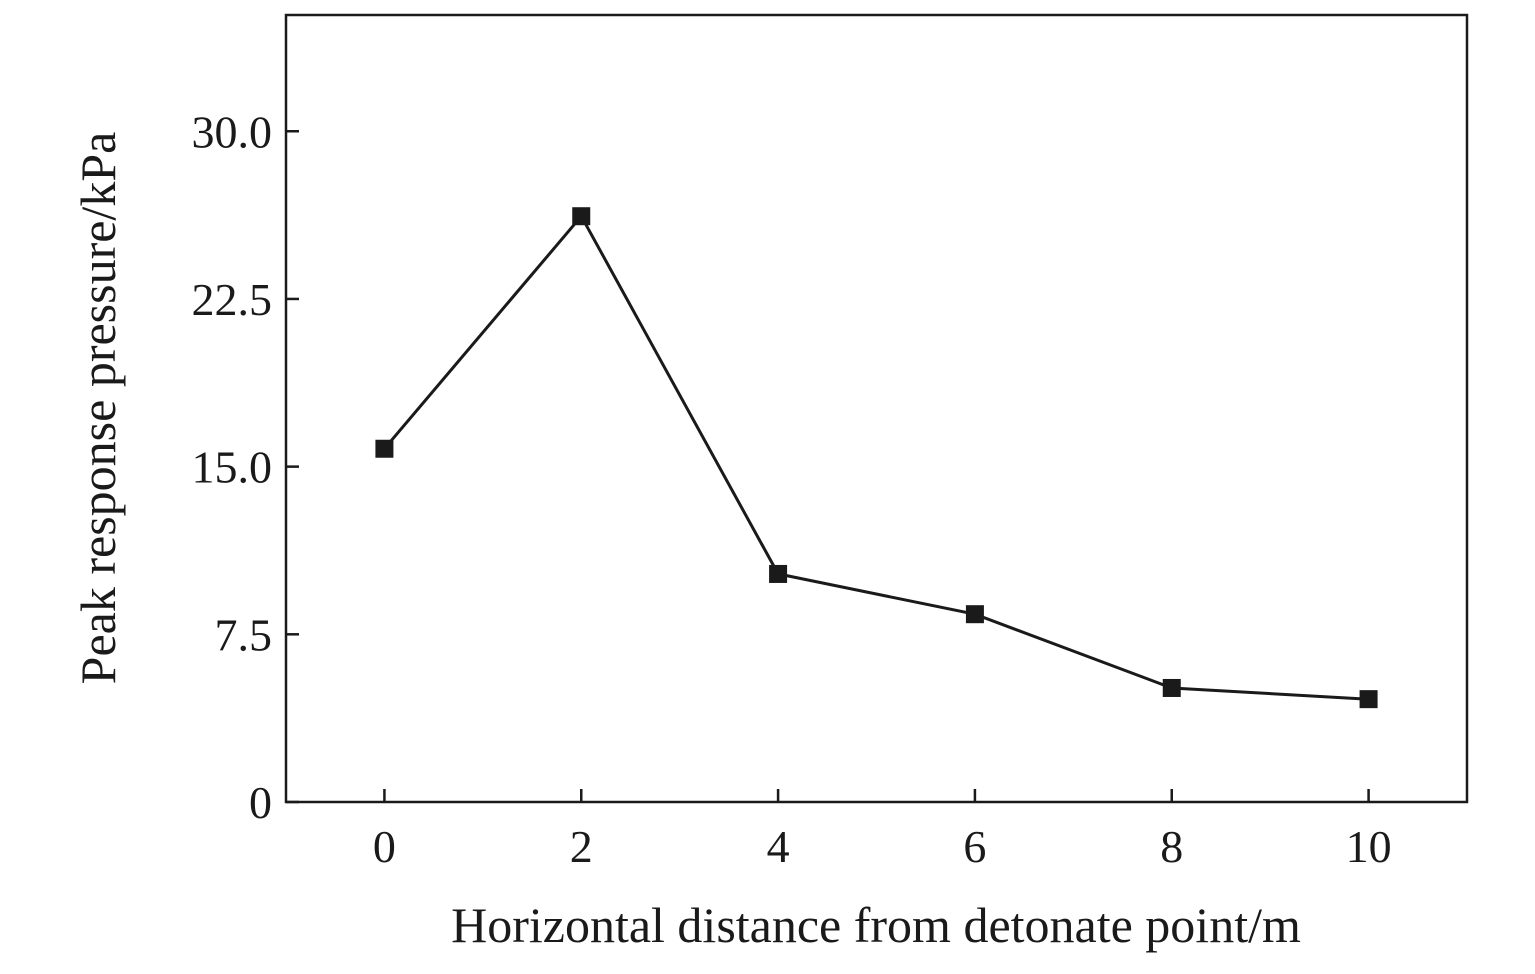 The height and width of the screenshot is (974, 1535). Describe the element at coordinates (244, 634) in the screenshot. I see `y-tick-label: 7.5` at that location.